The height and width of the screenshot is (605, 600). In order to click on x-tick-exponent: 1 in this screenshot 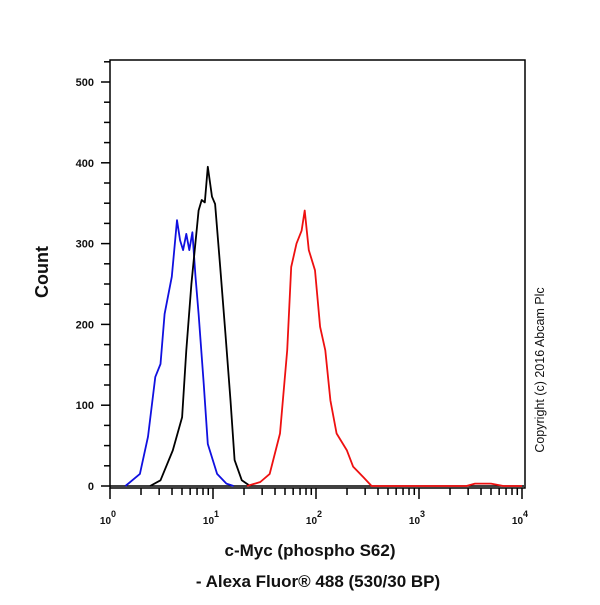, I will do `click(216, 514)`.